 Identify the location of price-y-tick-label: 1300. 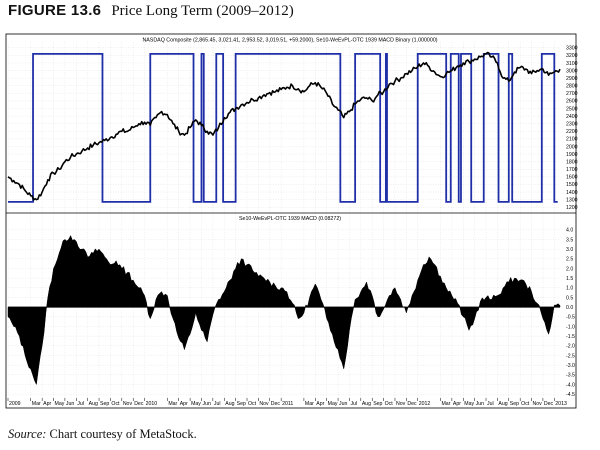
(572, 200).